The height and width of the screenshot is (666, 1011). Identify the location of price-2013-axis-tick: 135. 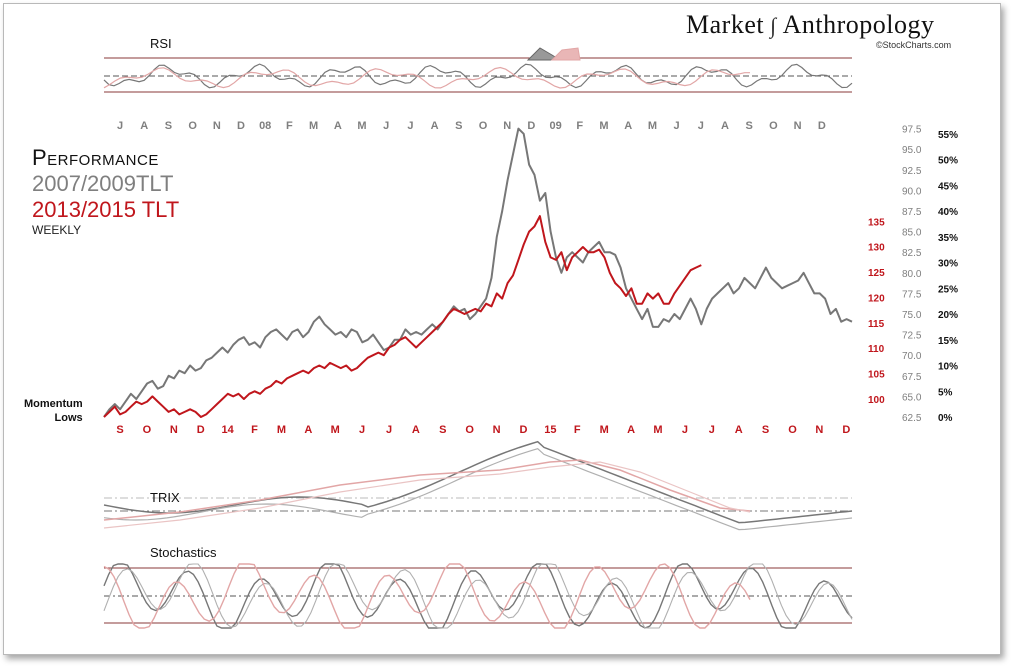
(876, 222).